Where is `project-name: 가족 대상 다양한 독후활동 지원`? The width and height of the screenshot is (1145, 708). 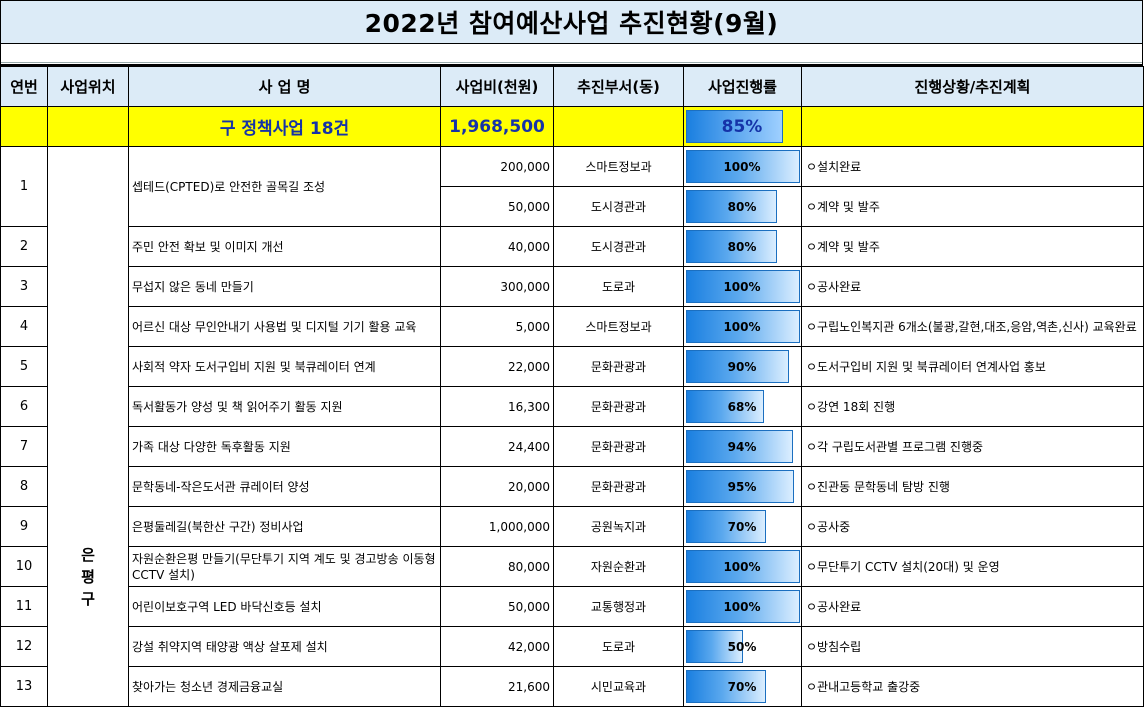 project-name: 가족 대상 다양한 독후활동 지원 is located at coordinates (284, 446).